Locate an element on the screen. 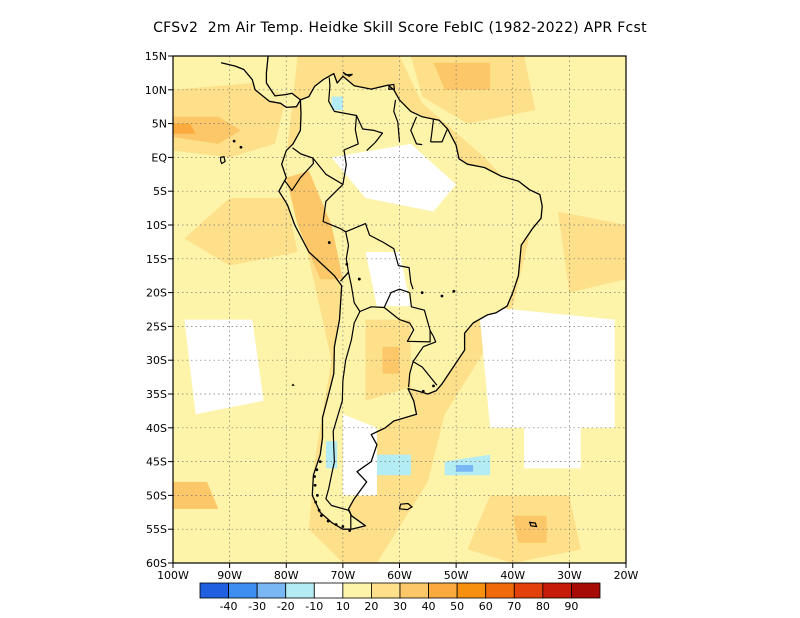 This screenshot has height=618, width=800. colorbar-label: 70 is located at coordinates (514, 606).